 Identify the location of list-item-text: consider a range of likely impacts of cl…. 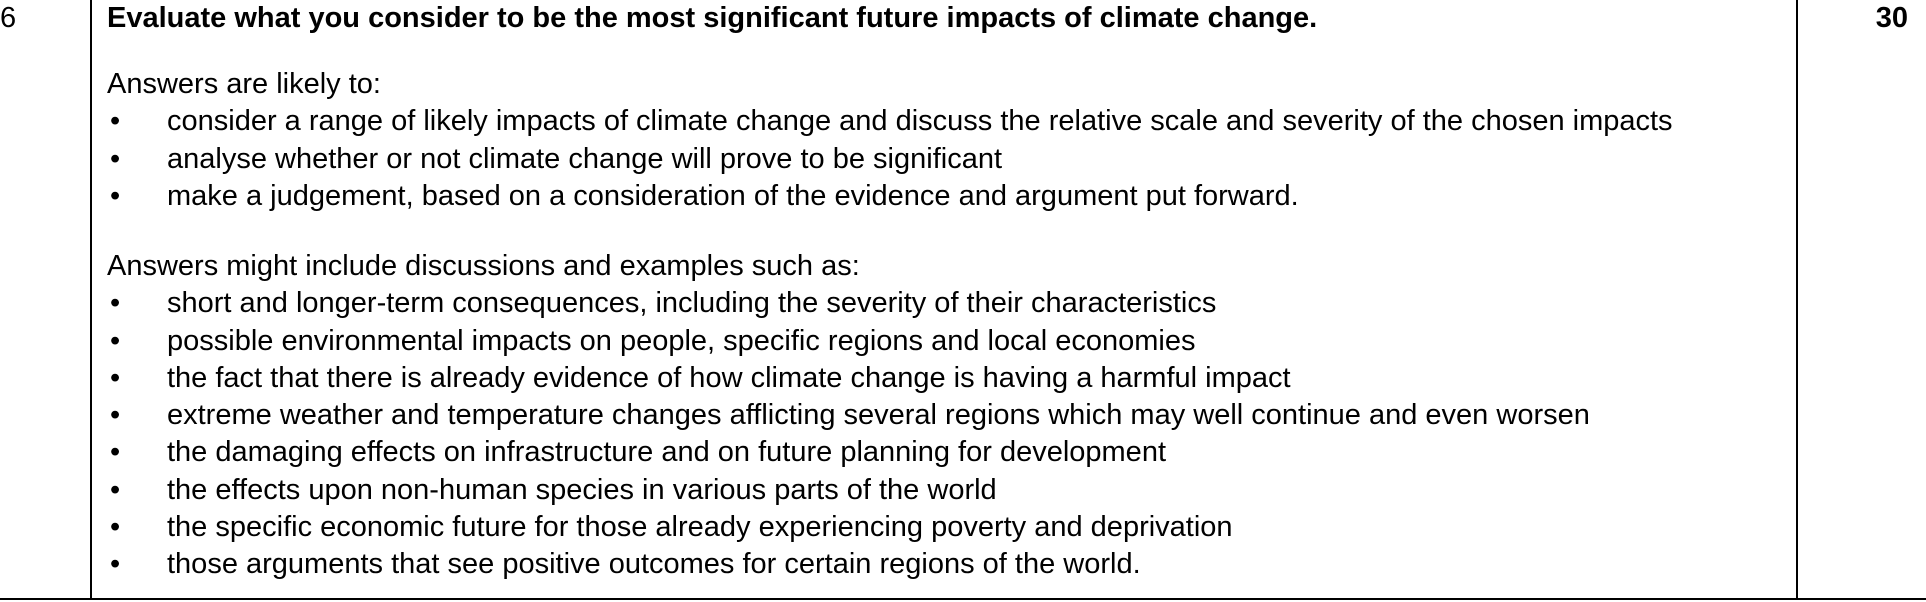
(920, 121).